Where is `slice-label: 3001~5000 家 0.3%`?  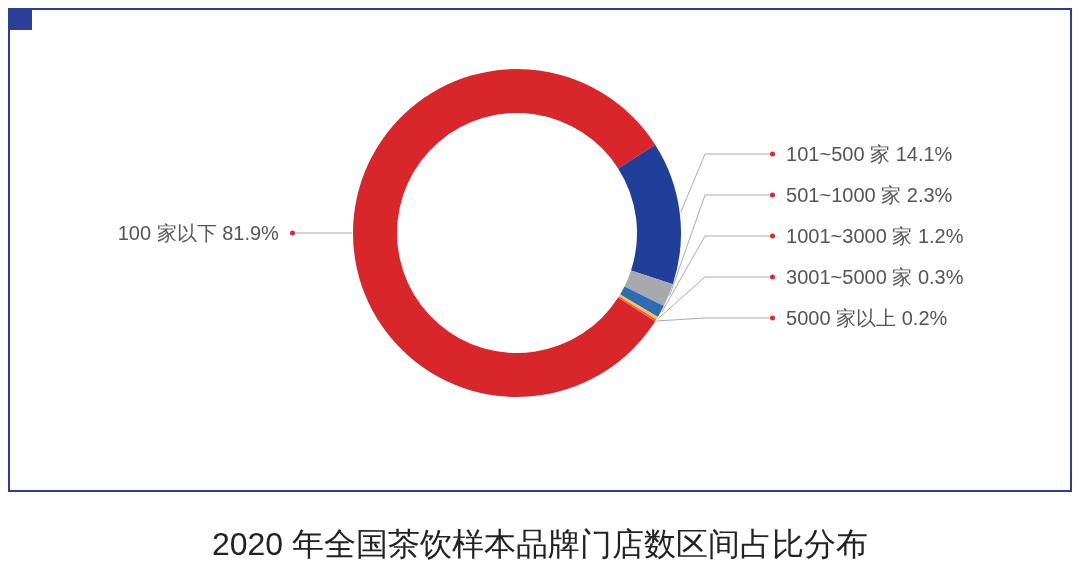
slice-label: 3001~5000 家 0.3% is located at coordinates (869, 277).